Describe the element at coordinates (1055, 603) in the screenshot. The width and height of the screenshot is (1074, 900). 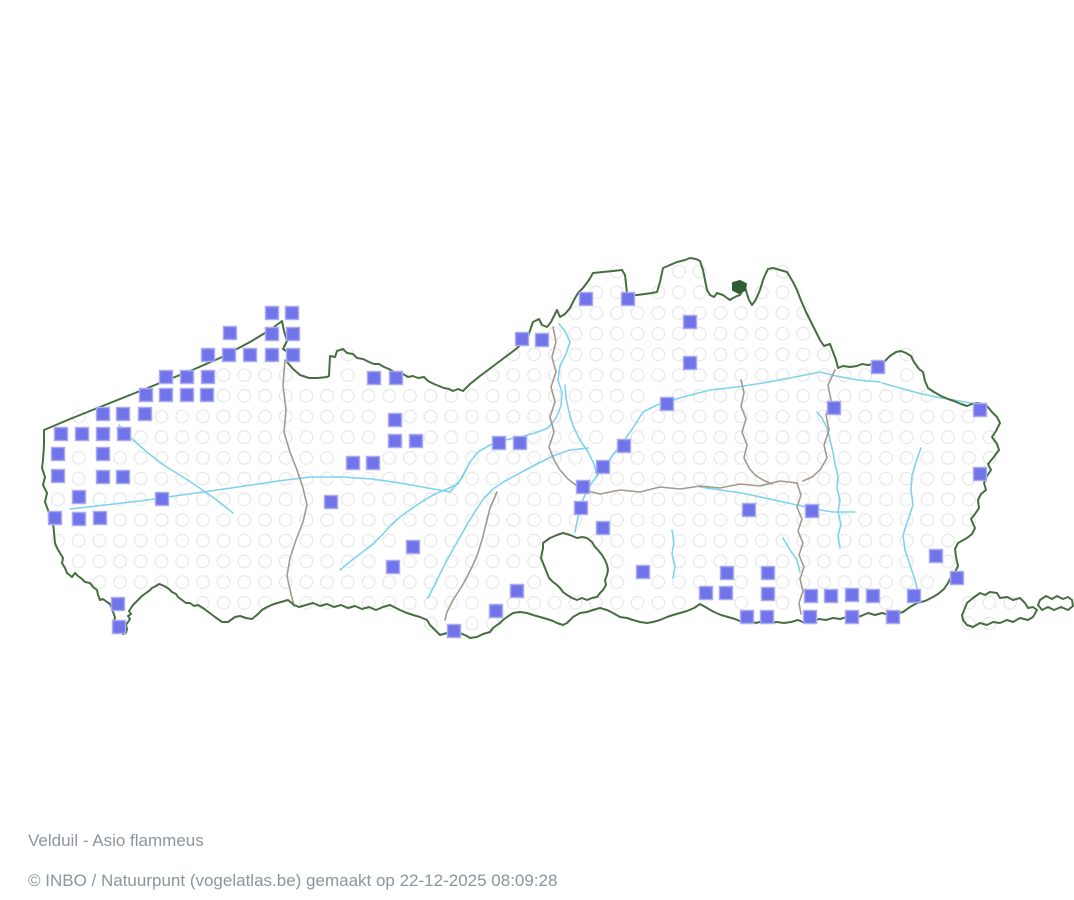
I see `east-border-islet` at that location.